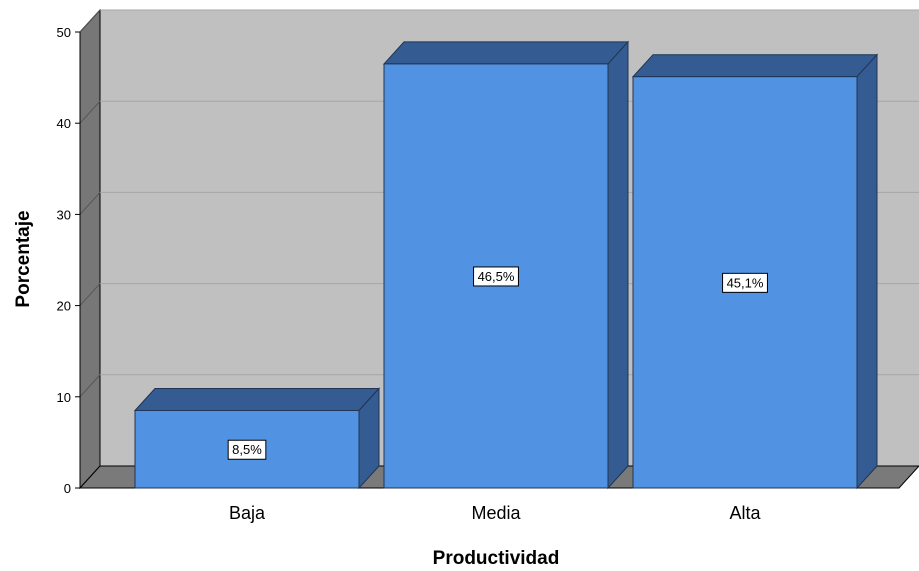  Describe the element at coordinates (64, 214) in the screenshot. I see `y-tick-label: 30` at that location.